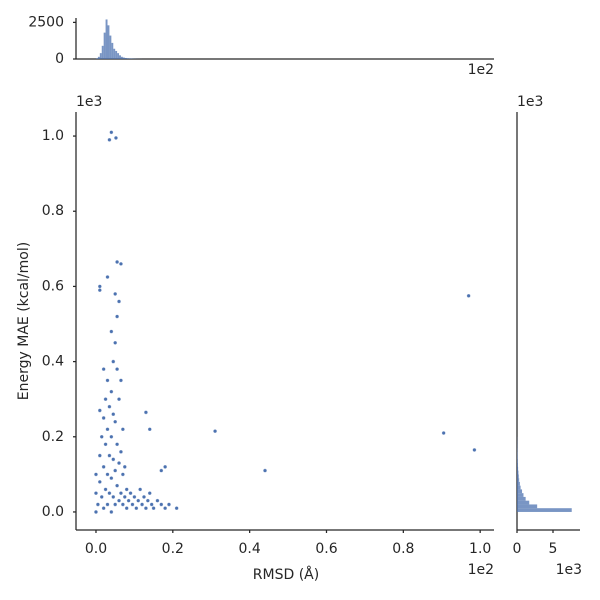  Describe the element at coordinates (46, 22) in the screenshot. I see `y-tick-label: 2500` at that location.